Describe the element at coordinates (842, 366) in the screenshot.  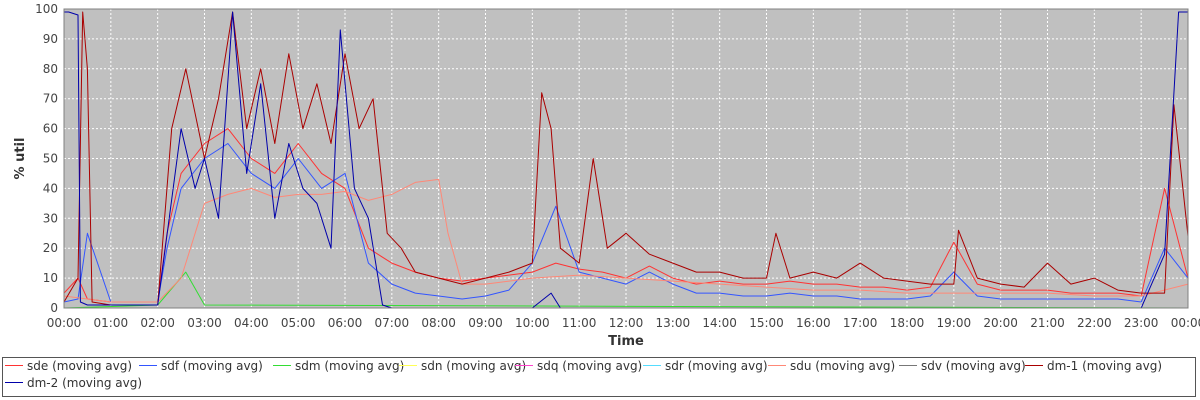
I see `legend-label: sdu (moving avg)` at that location.